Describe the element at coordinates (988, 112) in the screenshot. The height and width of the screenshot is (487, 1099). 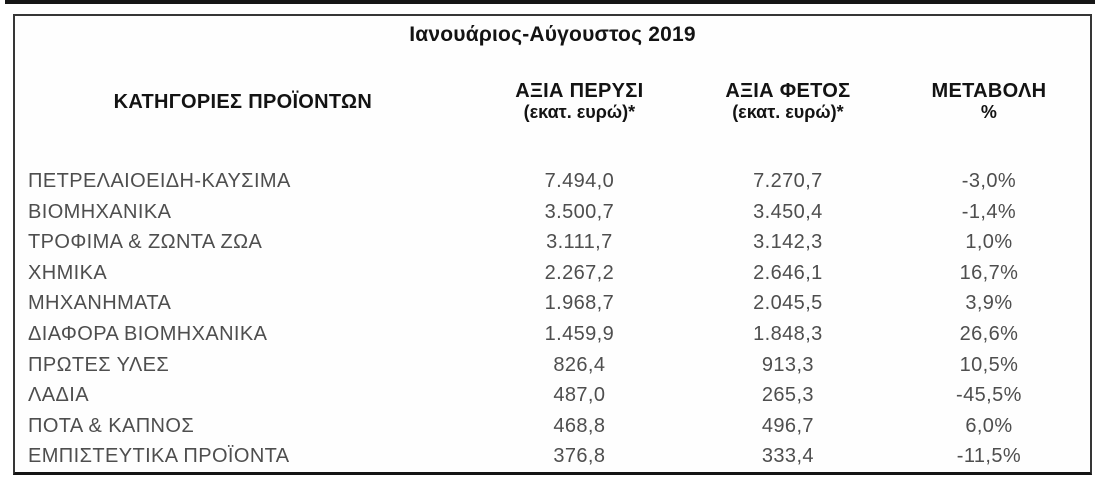
I see `column-header-sub: %` at that location.